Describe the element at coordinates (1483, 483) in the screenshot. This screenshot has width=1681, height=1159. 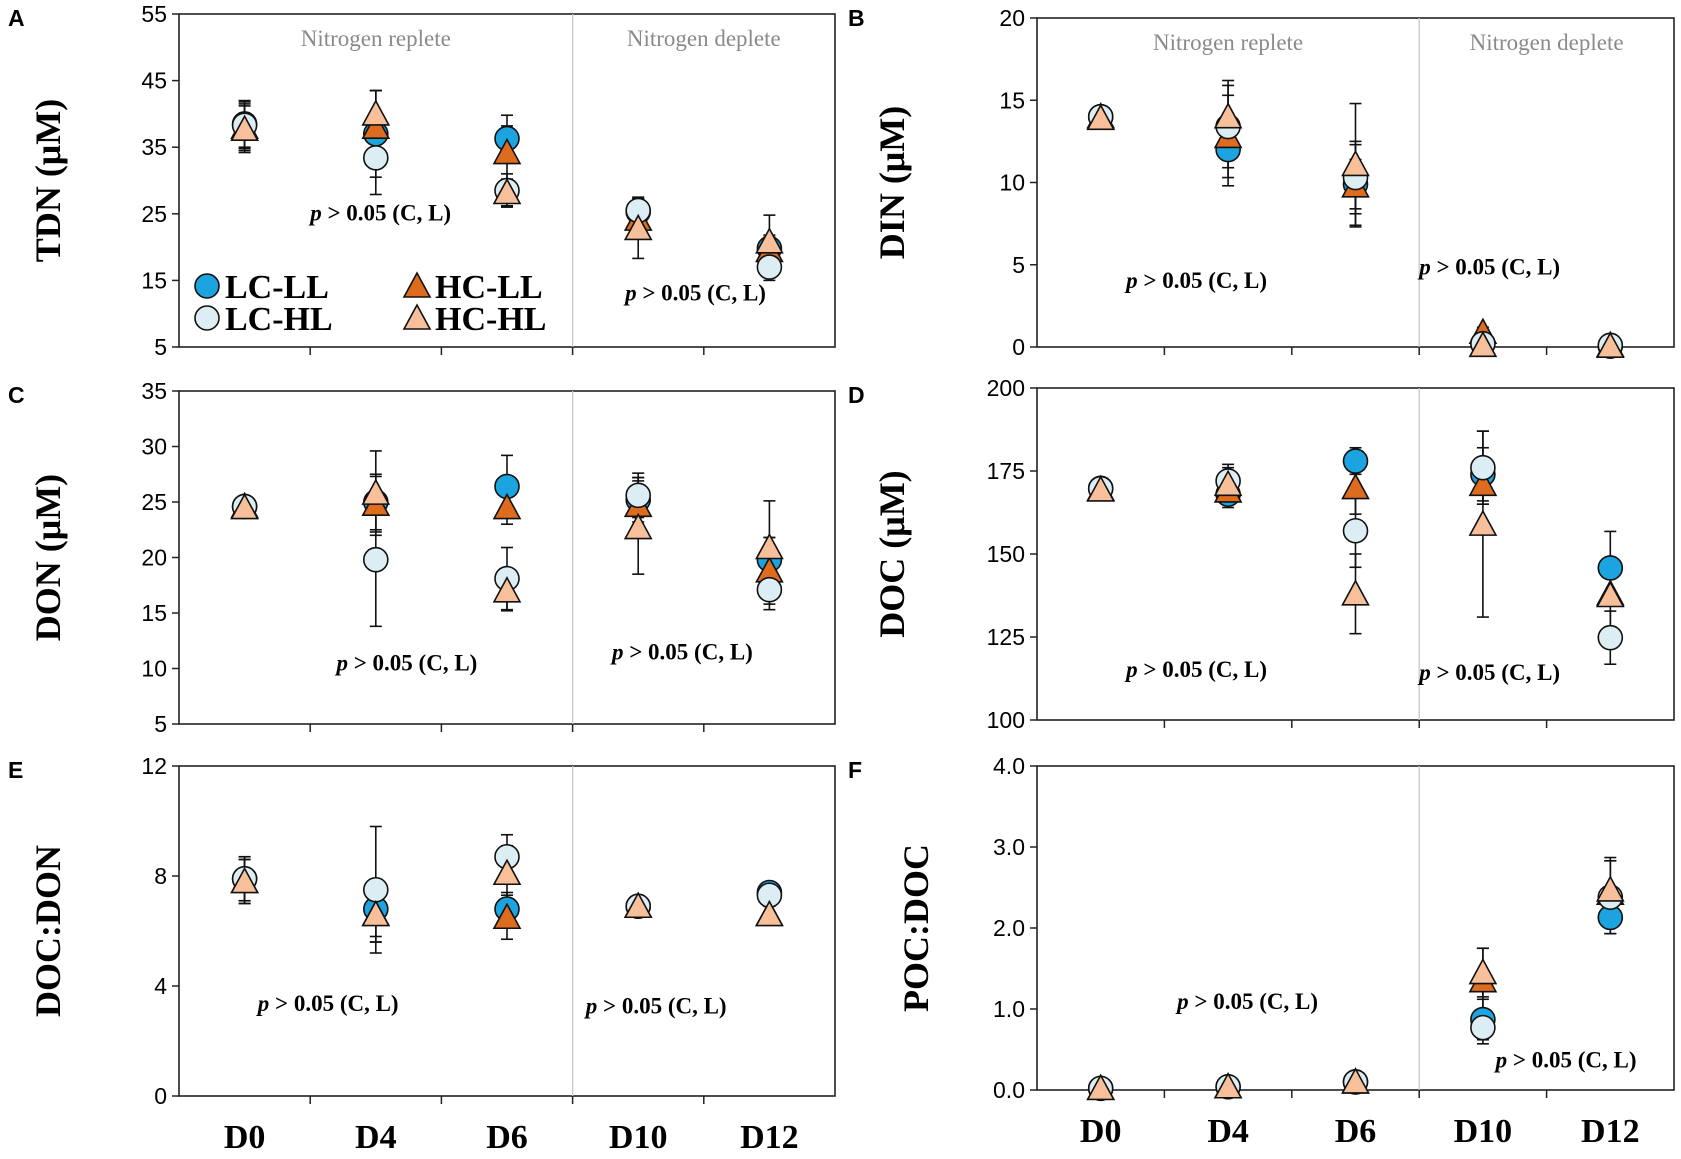
I see `point-hc-ll-d10` at that location.